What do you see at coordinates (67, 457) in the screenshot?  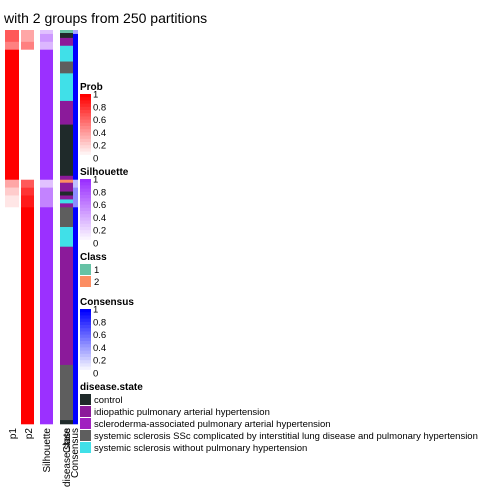 I see `track-label: disease.state` at bounding box center [67, 457].